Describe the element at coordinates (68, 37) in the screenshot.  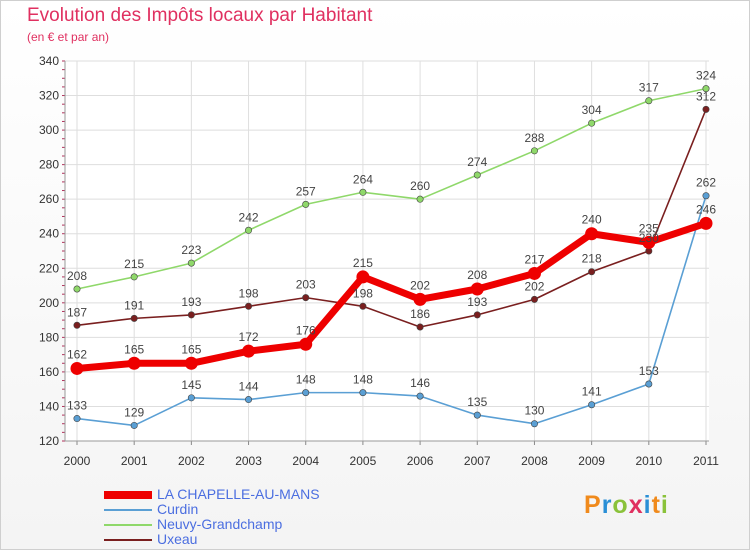
I see `chart-subtitle: (en € et par an)` at that location.